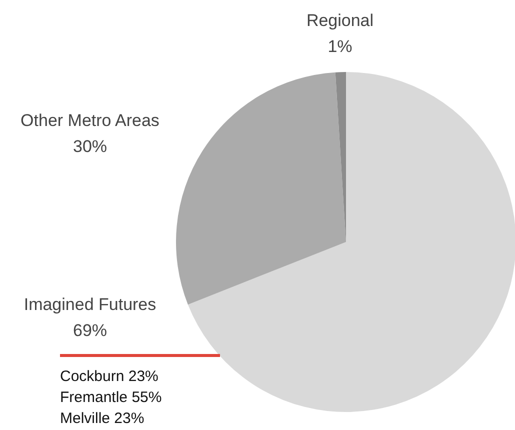  Describe the element at coordinates (90, 121) in the screenshot. I see `slice-label: Other Metro Areas` at that location.